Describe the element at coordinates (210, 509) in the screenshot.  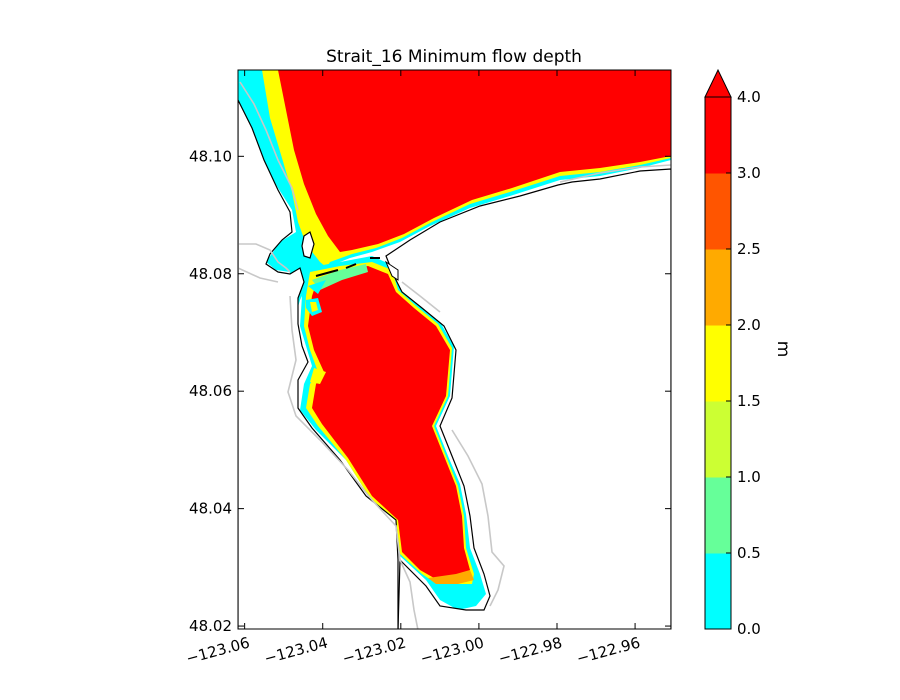
I see `y-tick-label: 48.04` at that location.